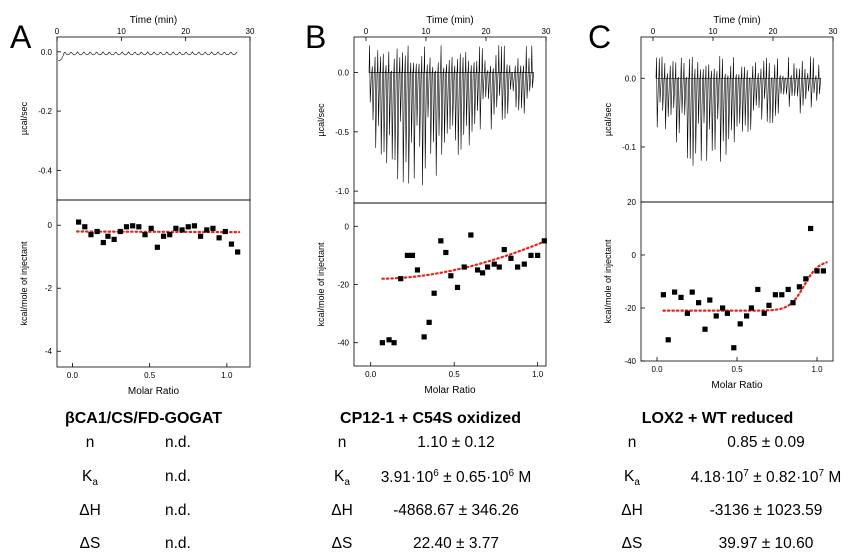 The height and width of the screenshot is (558, 861). What do you see at coordinates (158, 232) in the screenshot?
I see `fit-curve` at bounding box center [158, 232].